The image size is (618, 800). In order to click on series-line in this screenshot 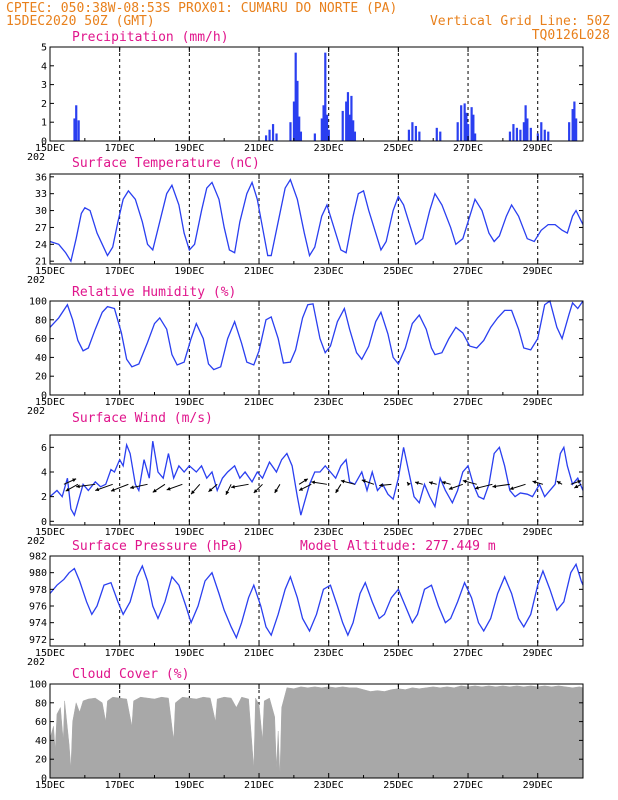, I will do `click(316, 479)`.